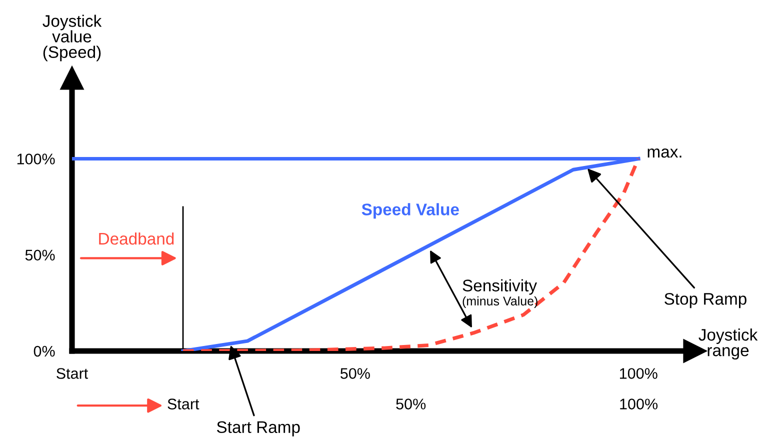 The width and height of the screenshot is (768, 444). I want to click on y-tick-label: 0%, so click(44, 351).